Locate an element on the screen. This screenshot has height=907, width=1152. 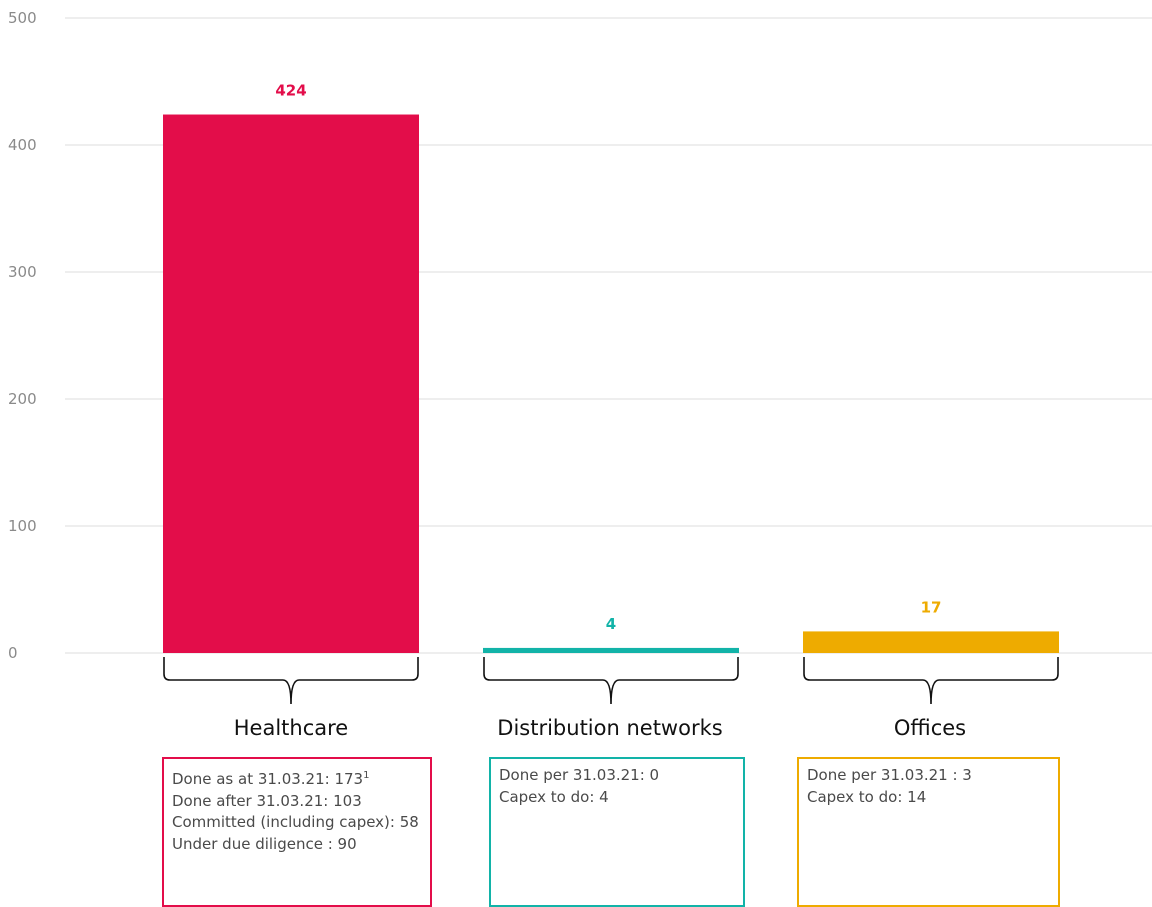
note-line: Done per 31.03.21: 0 is located at coordinates (579, 775).